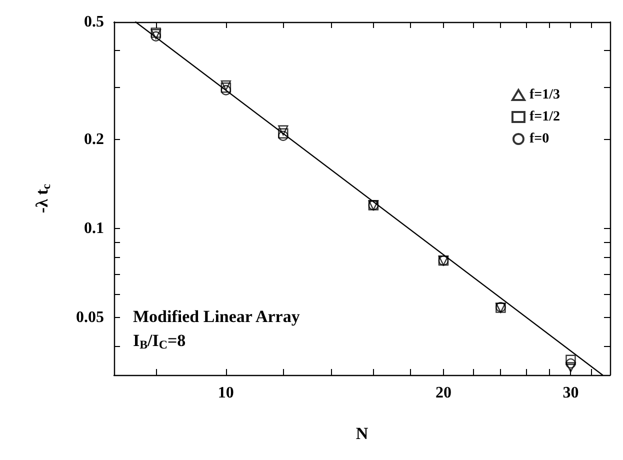 This screenshot has width=623, height=460. What do you see at coordinates (94, 22) in the screenshot?
I see `y-tick-label: 0.5` at bounding box center [94, 22].